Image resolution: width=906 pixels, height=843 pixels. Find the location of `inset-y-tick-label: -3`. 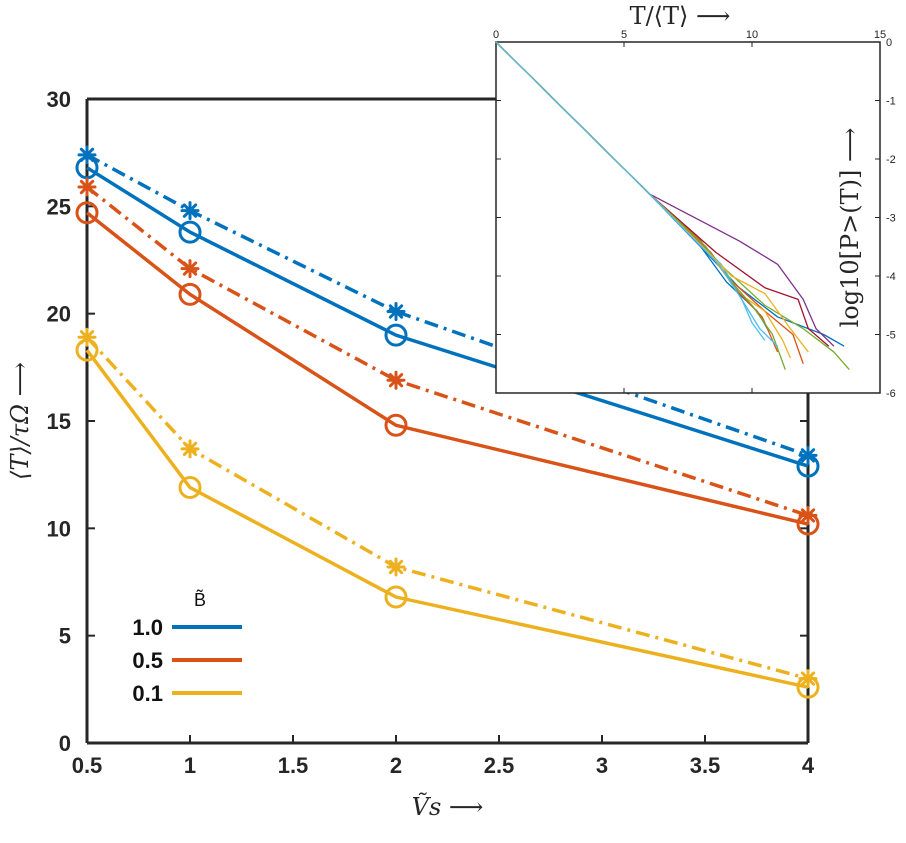

inset-y-tick-label: -3 is located at coordinates (891, 219).